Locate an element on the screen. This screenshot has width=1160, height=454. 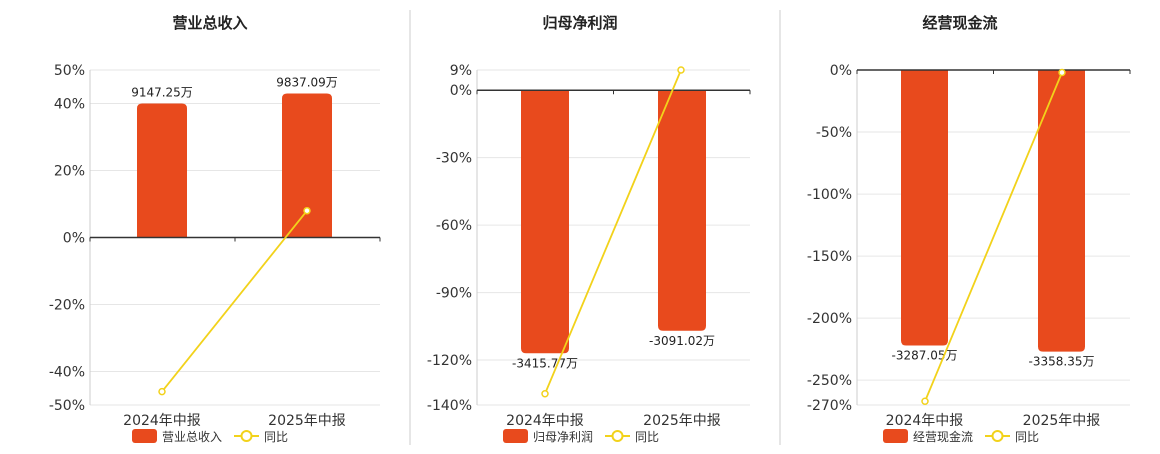
legend-bar-label: 归母净利润 is located at coordinates (563, 437).